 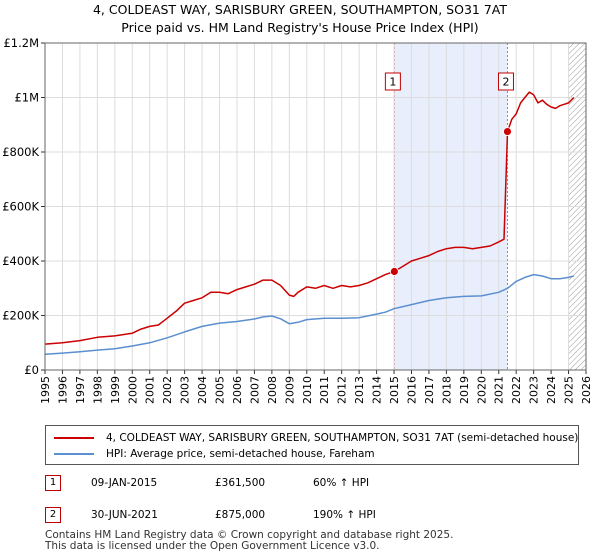 I want to click on sale-date: 30-JUN-2021, so click(x=124, y=515).